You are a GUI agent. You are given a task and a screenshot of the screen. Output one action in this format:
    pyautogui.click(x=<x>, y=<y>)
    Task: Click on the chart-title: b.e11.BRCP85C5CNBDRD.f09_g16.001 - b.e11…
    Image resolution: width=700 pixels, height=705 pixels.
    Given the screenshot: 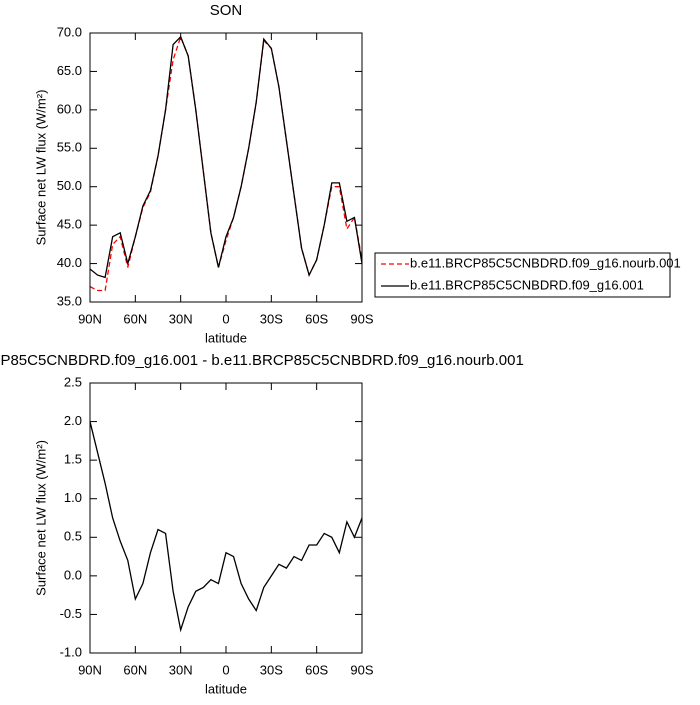 What is the action you would take?
    pyautogui.click(x=262, y=360)
    